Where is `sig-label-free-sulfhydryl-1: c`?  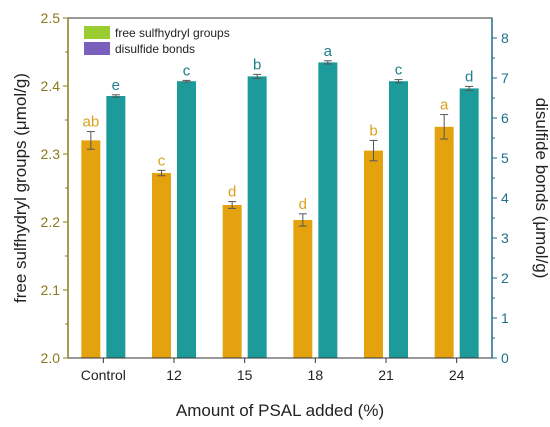
sig-label-free-sulfhydryl-1: c is located at coordinates (162, 160).